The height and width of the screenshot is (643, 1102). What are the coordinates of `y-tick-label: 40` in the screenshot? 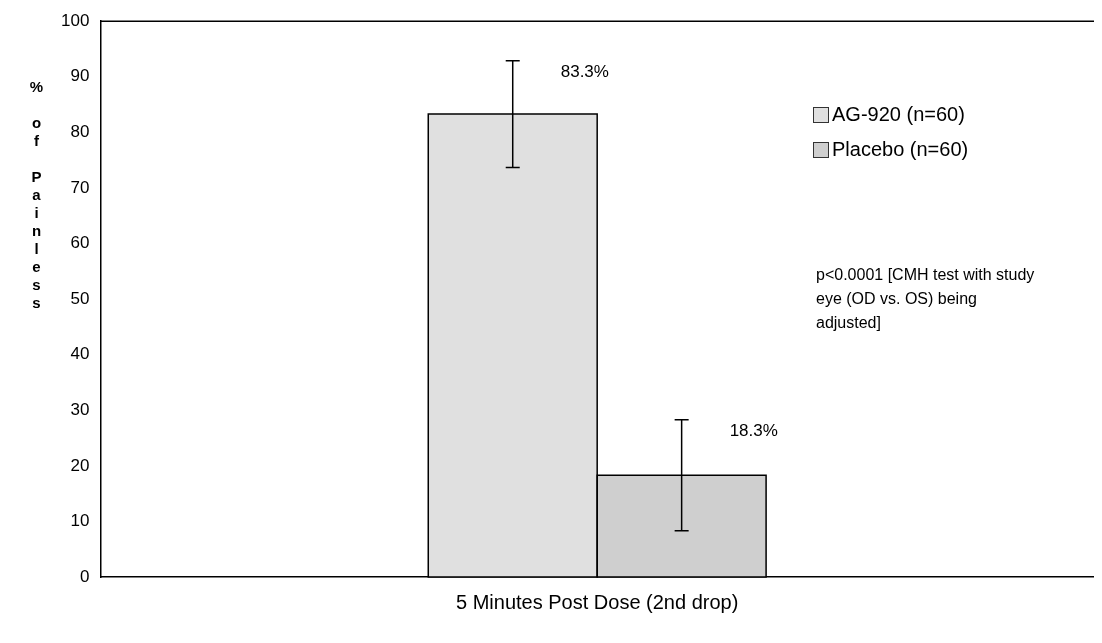 It's located at (80, 354).